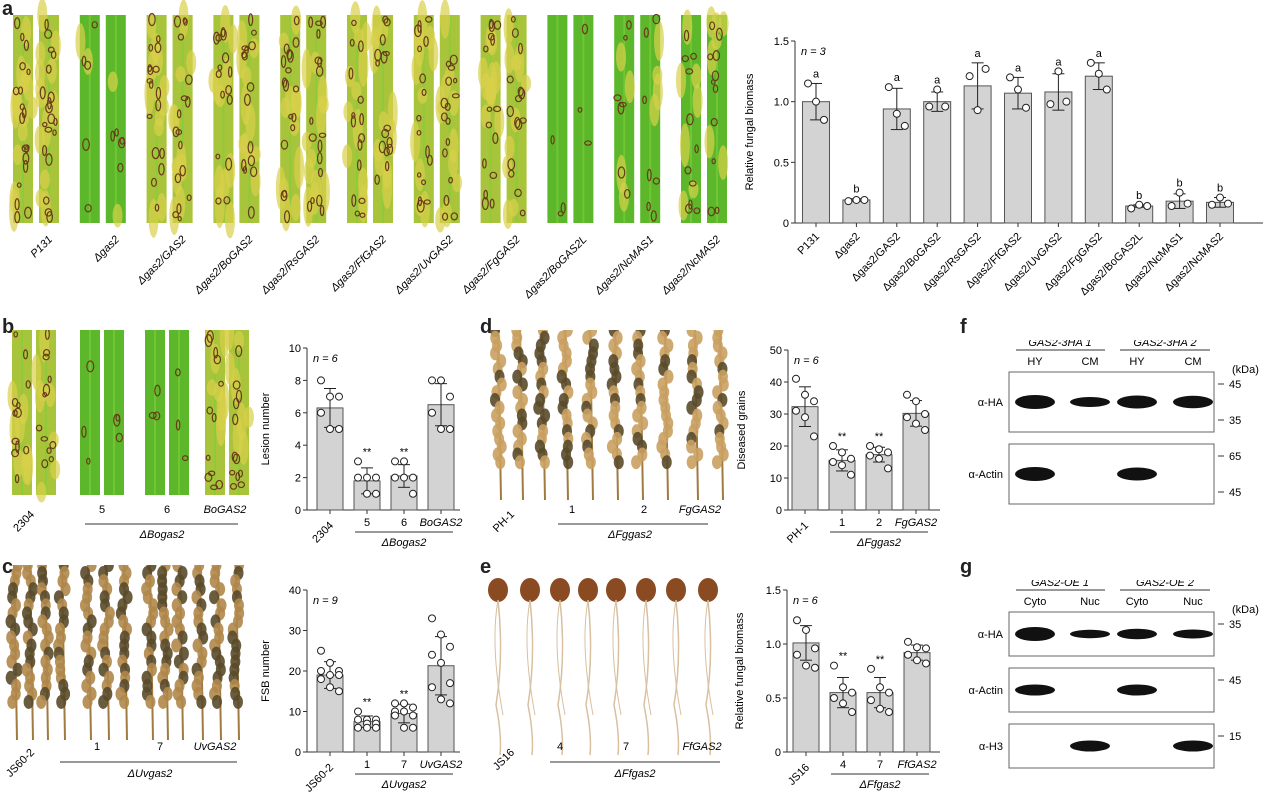 This screenshot has width=1267, height=803. Describe the element at coordinates (843, 657) in the screenshot. I see `significance-label: **` at that location.